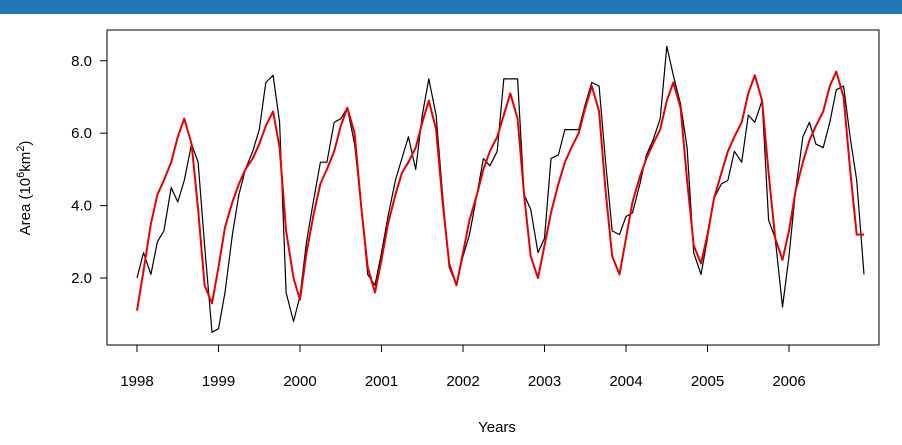  Describe the element at coordinates (81, 278) in the screenshot. I see `y-tick-label: 2.0` at that location.